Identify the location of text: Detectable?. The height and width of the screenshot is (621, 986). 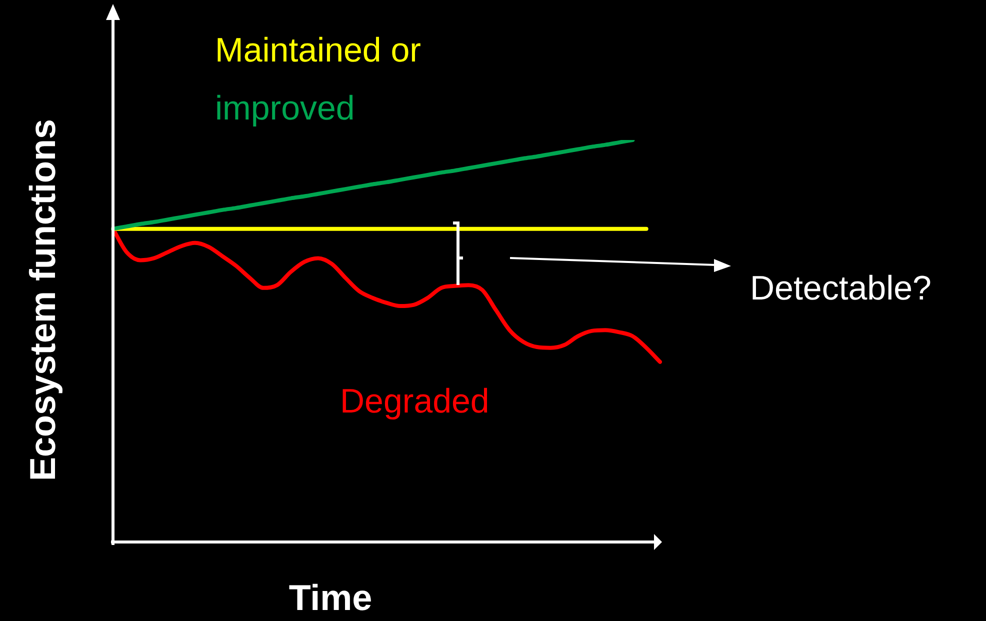
(841, 288).